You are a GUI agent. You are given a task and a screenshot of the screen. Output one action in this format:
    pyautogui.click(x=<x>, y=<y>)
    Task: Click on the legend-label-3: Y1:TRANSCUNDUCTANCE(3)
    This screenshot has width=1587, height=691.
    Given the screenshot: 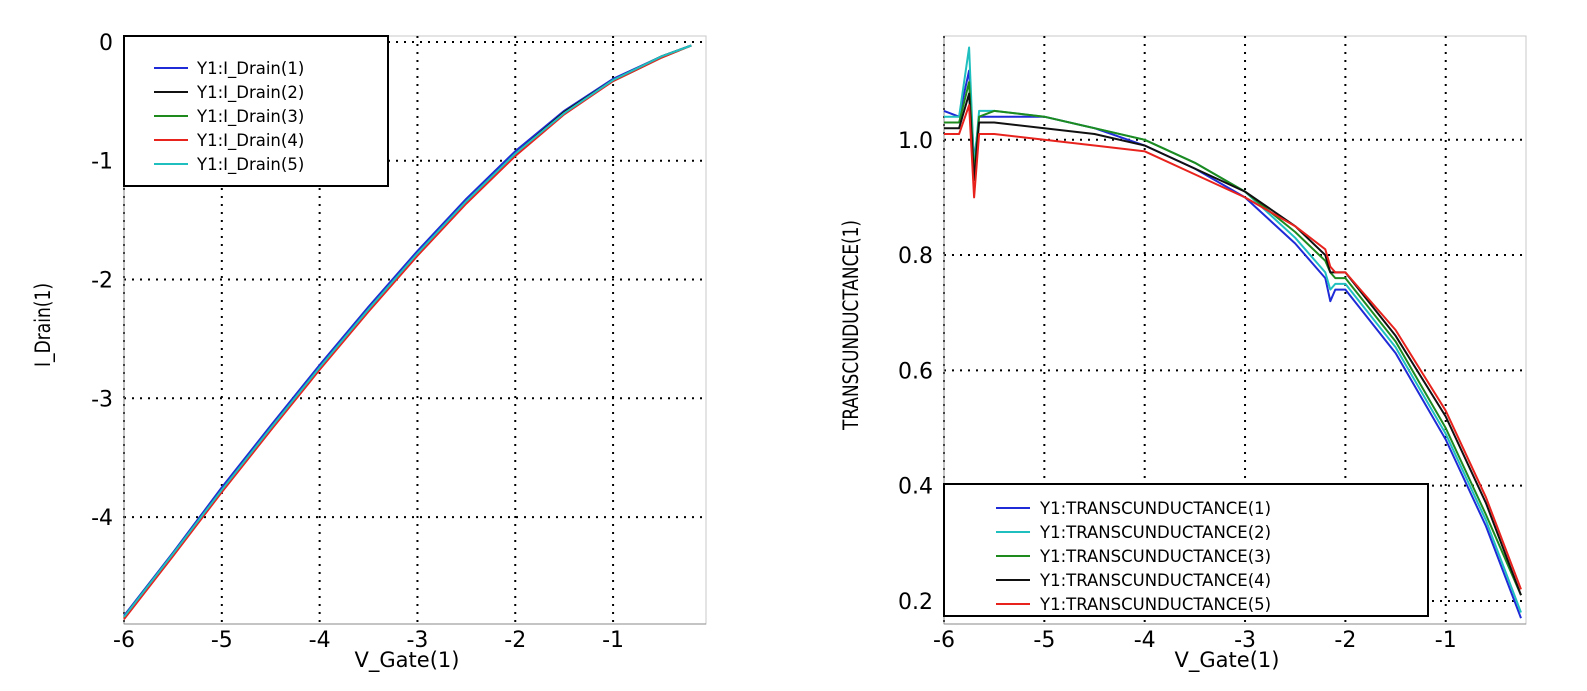 What is the action you would take?
    pyautogui.click(x=1155, y=556)
    